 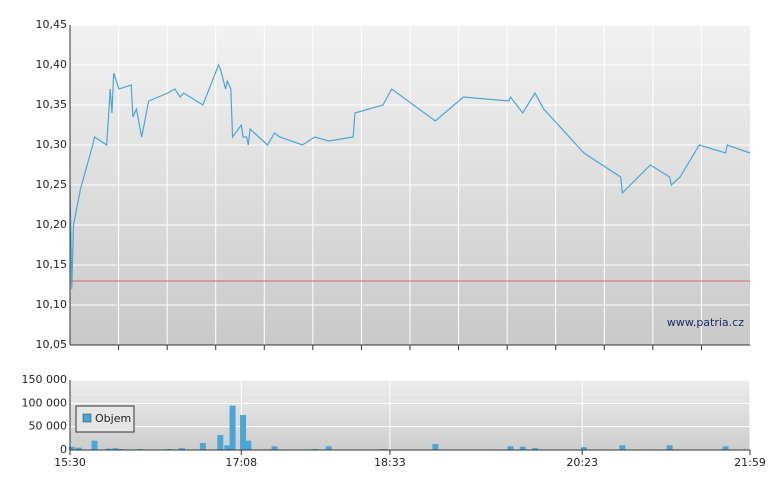 I want to click on y-tick-label: 10,25, so click(x=52, y=184).